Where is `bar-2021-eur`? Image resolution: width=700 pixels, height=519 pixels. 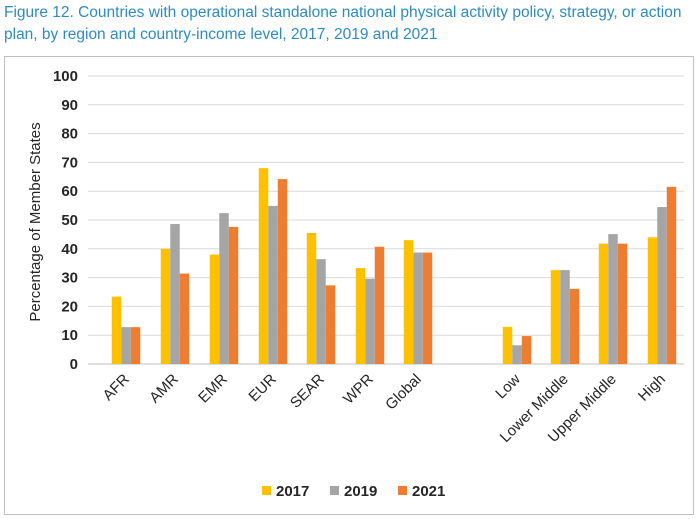 bar-2021-eur is located at coordinates (282, 271).